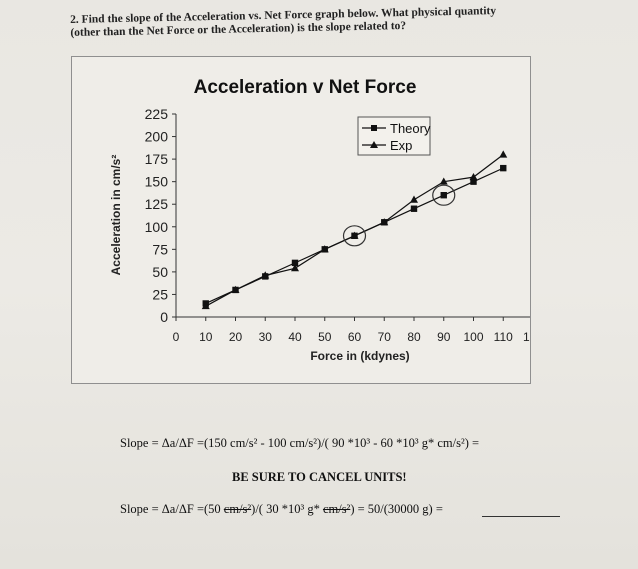  What do you see at coordinates (176, 337) in the screenshot?
I see `x-tick-label: 0` at bounding box center [176, 337].